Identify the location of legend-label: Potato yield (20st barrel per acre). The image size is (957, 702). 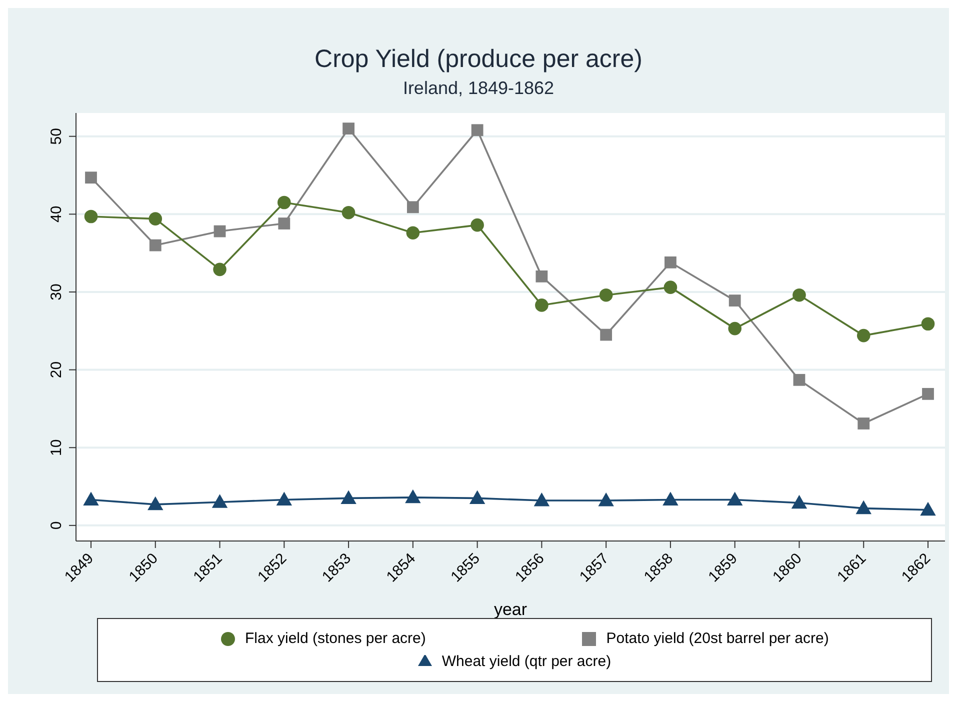
(717, 638).